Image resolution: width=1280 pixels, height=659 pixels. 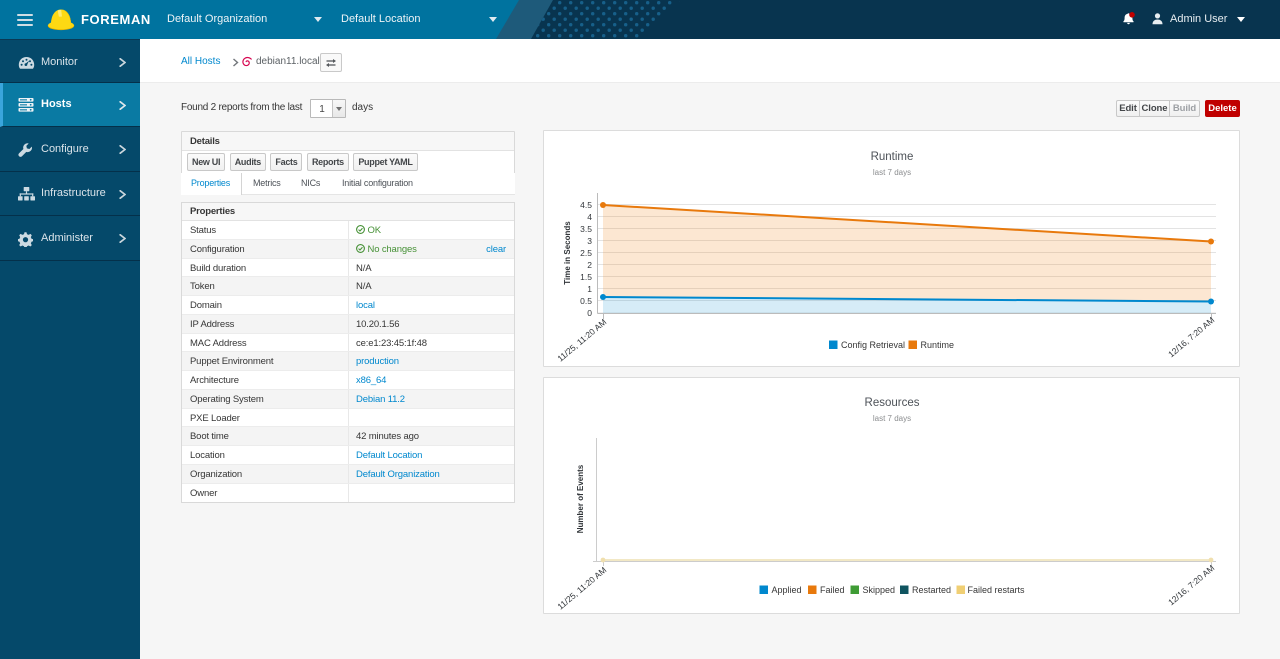 I want to click on svg-text: 0.5, so click(x=586, y=301).